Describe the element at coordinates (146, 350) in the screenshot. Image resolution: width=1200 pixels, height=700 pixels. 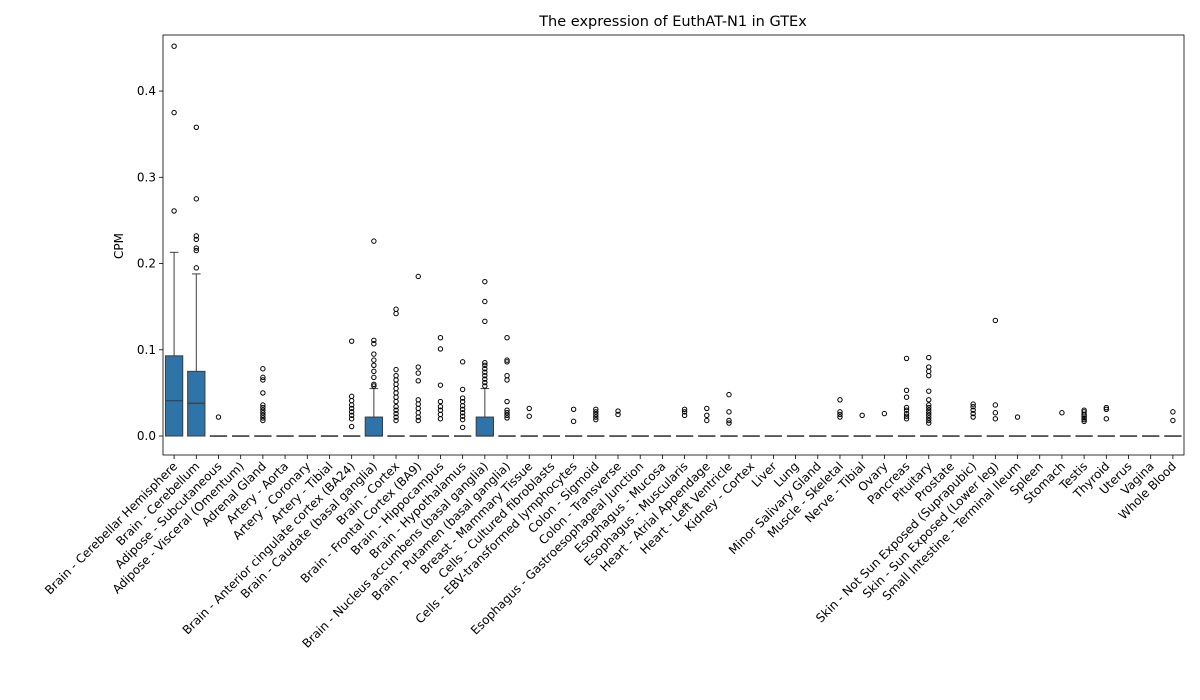
I see `y-tick-label: 0.1` at that location.